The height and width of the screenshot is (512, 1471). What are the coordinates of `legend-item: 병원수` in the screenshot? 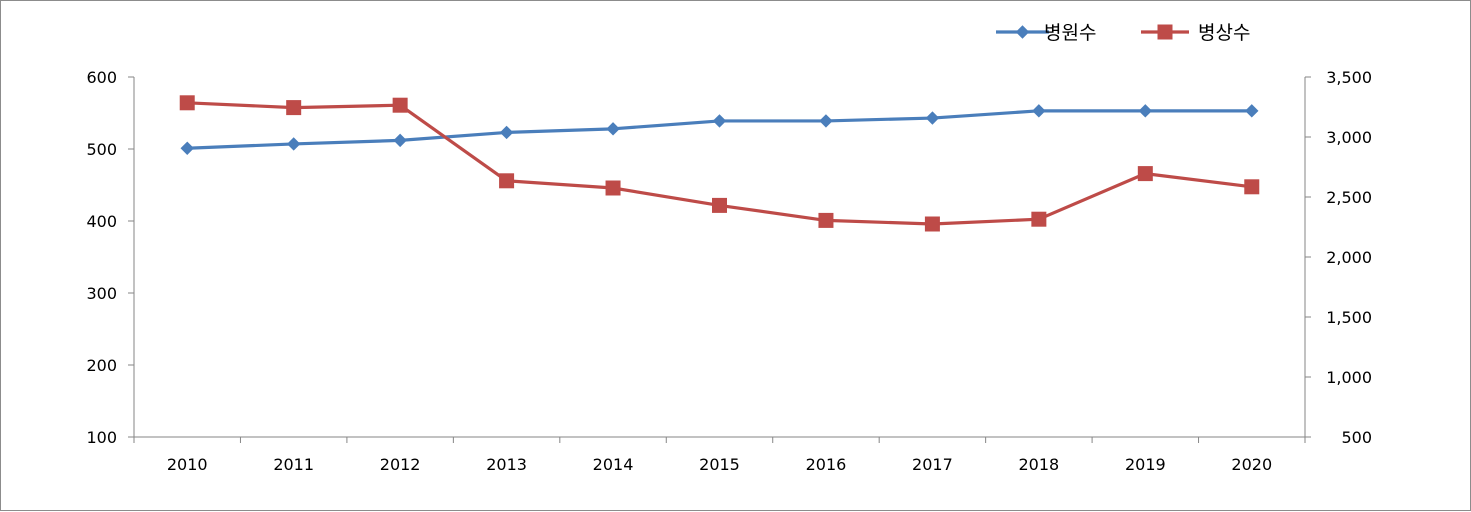 It's located at (1046, 33).